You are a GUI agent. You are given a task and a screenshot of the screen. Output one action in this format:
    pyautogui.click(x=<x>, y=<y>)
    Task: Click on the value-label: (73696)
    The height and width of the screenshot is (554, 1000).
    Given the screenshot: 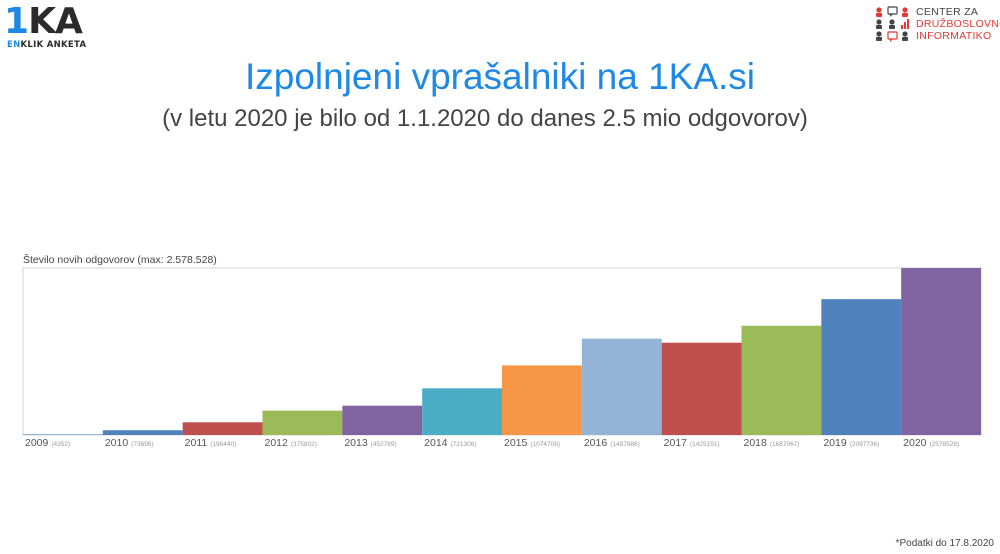 What is the action you would take?
    pyautogui.click(x=142, y=444)
    